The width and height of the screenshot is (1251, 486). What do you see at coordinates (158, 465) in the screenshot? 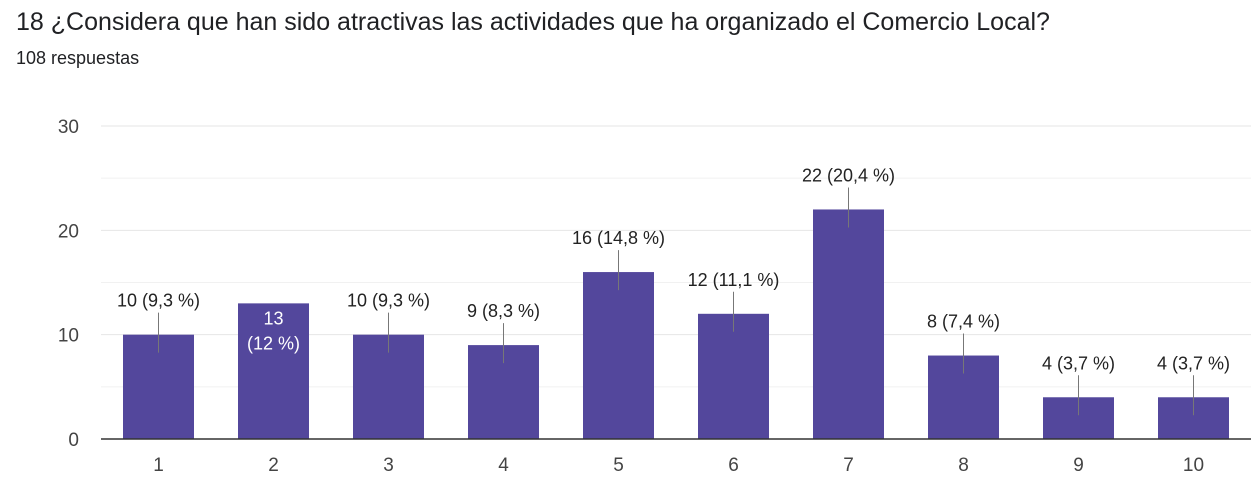
I see `x-tick-label: 1` at bounding box center [158, 465].